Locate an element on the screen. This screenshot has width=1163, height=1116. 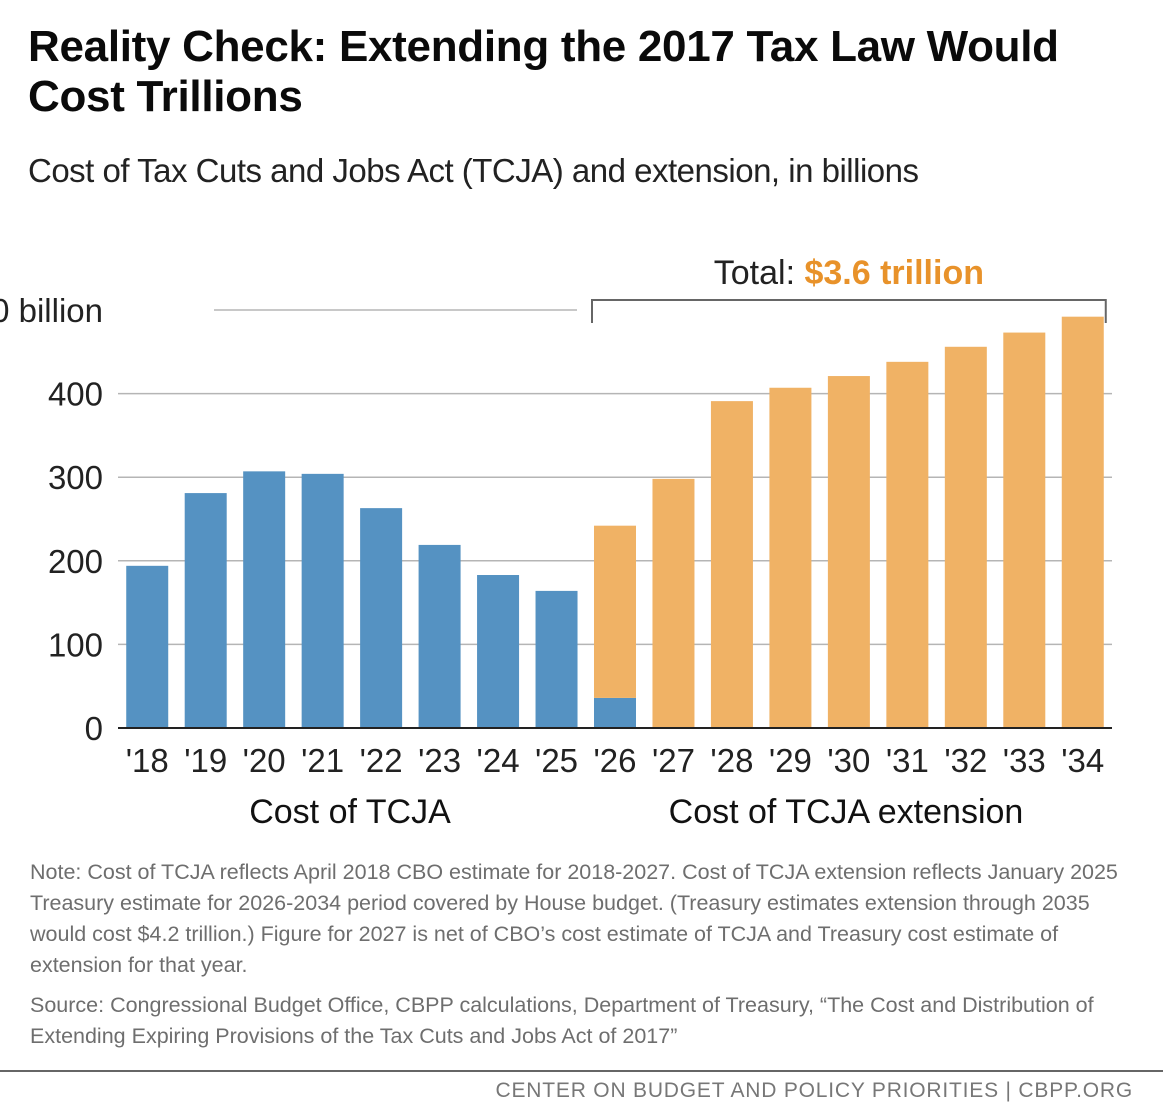
y-tick-label: 0 is located at coordinates (94, 728).